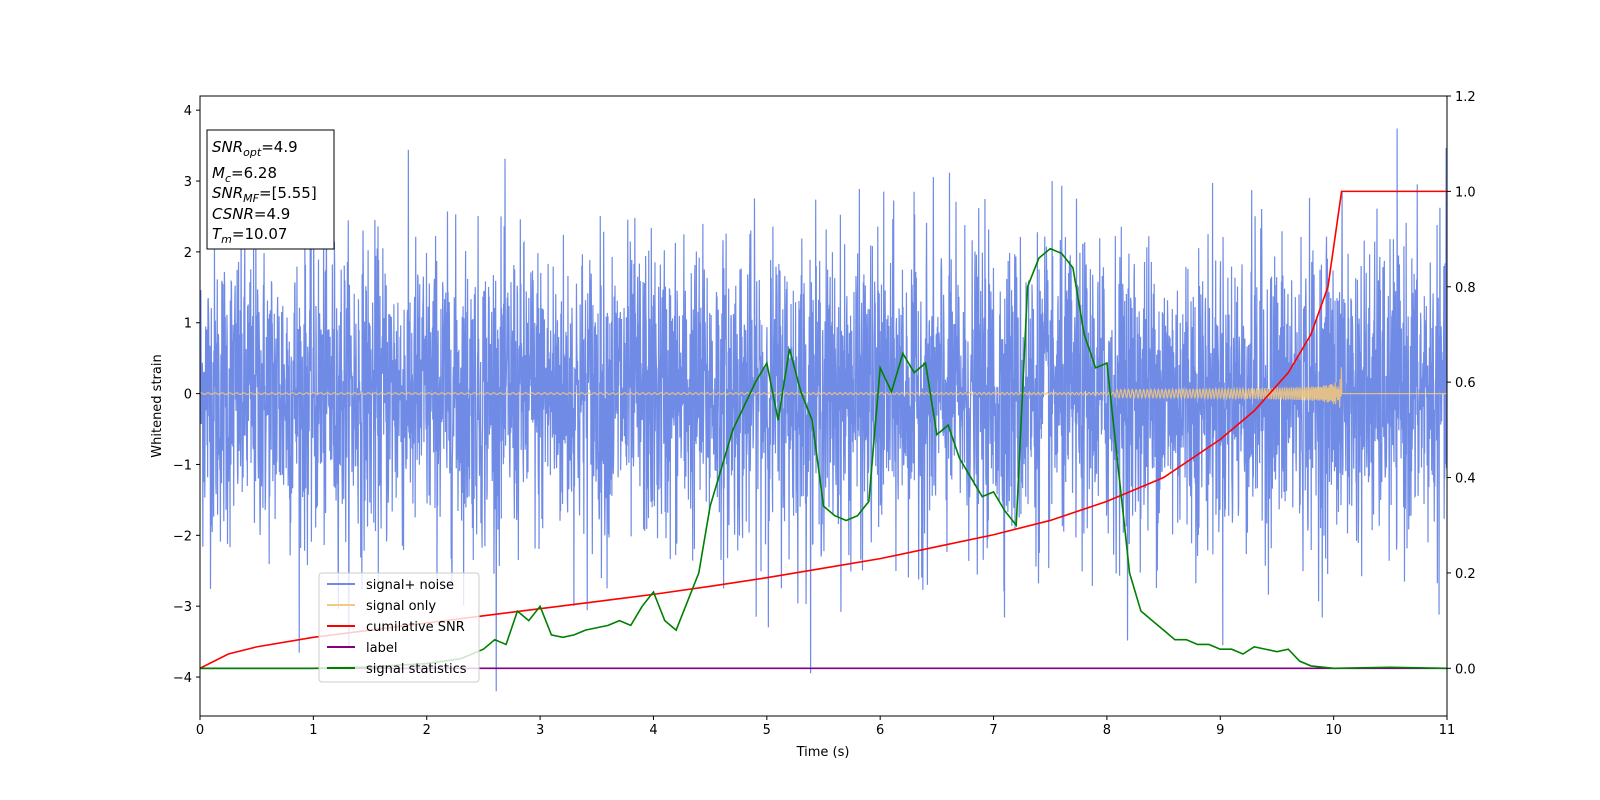  I want to click on y2-tick-label: 1.0, so click(1465, 192).